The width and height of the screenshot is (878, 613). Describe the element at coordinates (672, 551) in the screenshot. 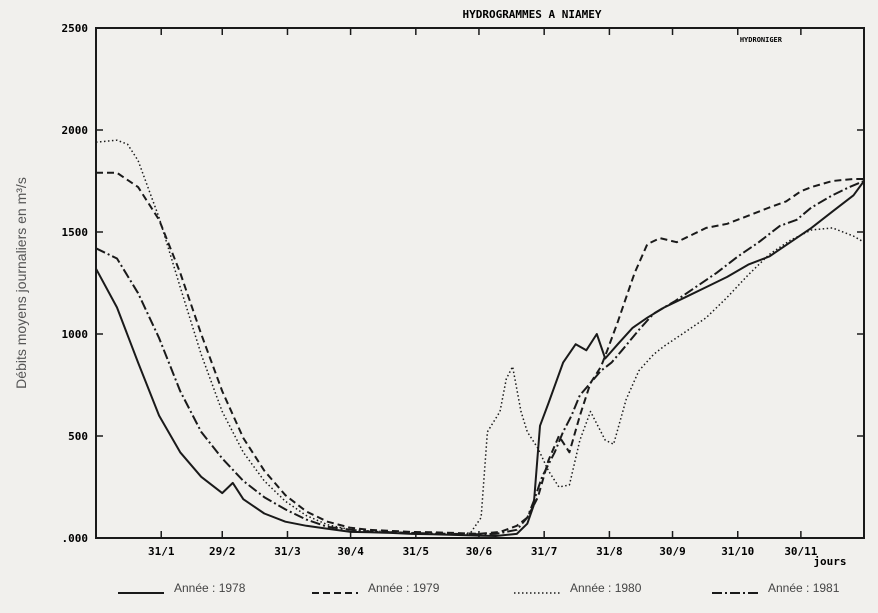

I see `x-tick-label: 30/9` at that location.